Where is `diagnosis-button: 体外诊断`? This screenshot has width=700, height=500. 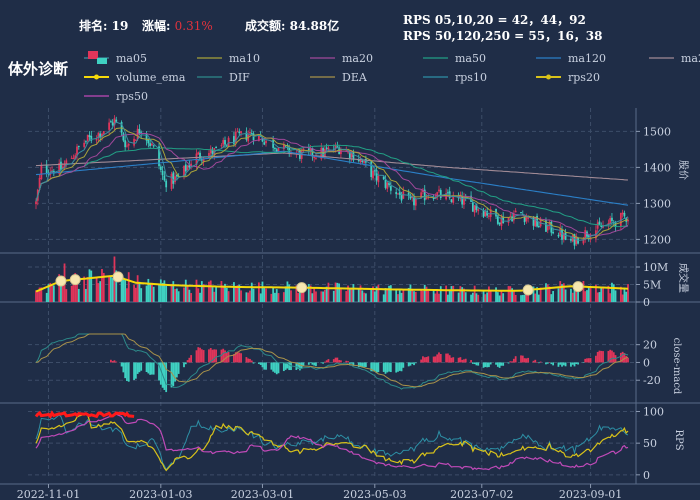 diagnosis-button: 体外诊断 is located at coordinates (38, 69).